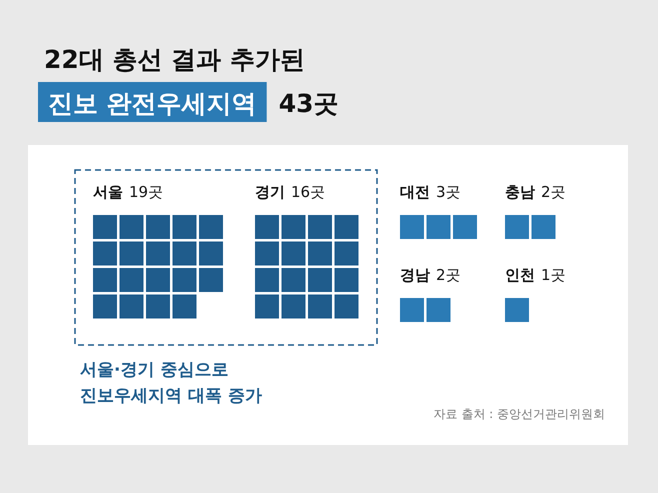 Image resolution: width=658 pixels, height=493 pixels. What do you see at coordinates (520, 192) in the screenshot?
I see `category-label: 충남` at bounding box center [520, 192].